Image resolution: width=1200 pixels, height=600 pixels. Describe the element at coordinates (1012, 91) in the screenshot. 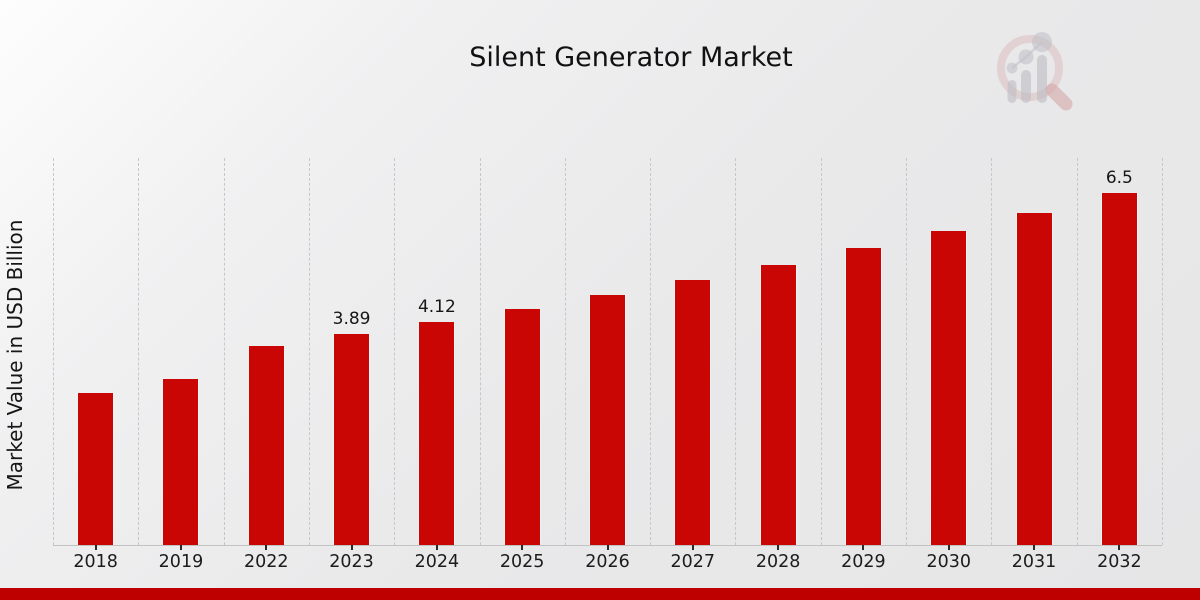

I see `logo-bar-small` at that location.